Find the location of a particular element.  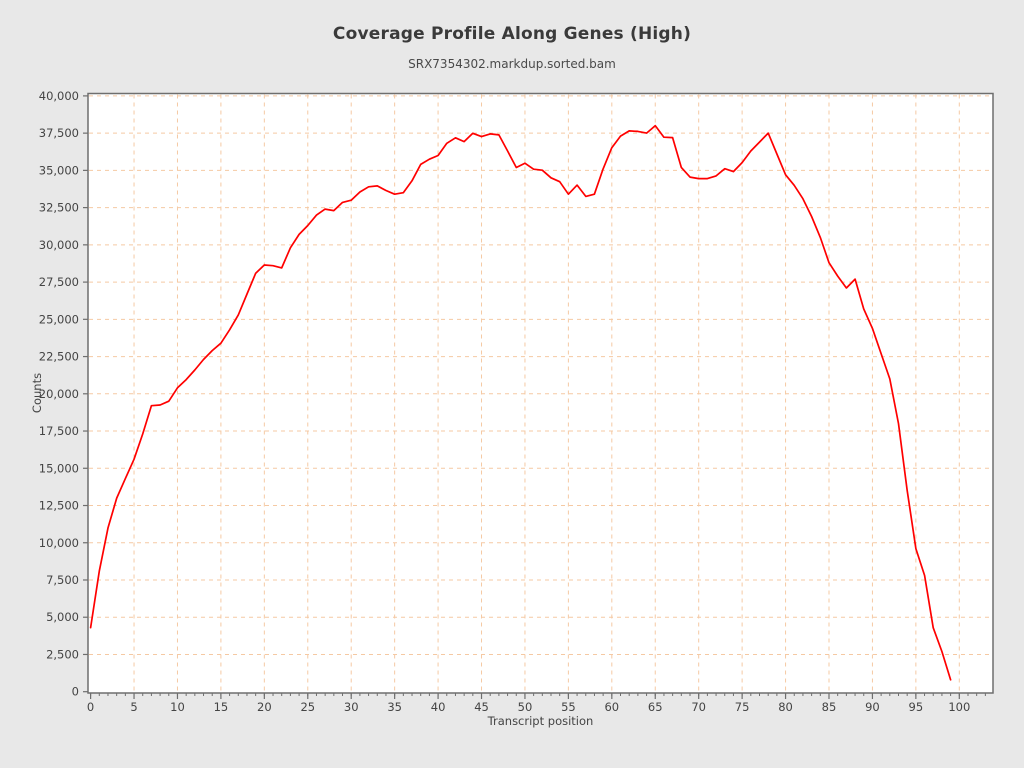

y-tick-label: 17,500 is located at coordinates (59, 431).